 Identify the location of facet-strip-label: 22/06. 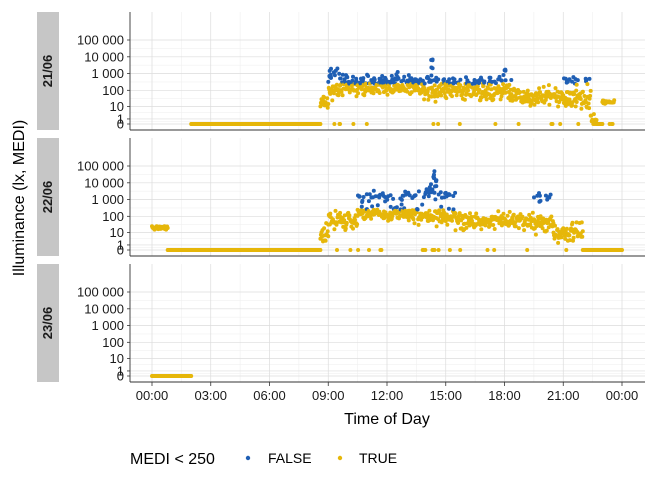
(47, 197).